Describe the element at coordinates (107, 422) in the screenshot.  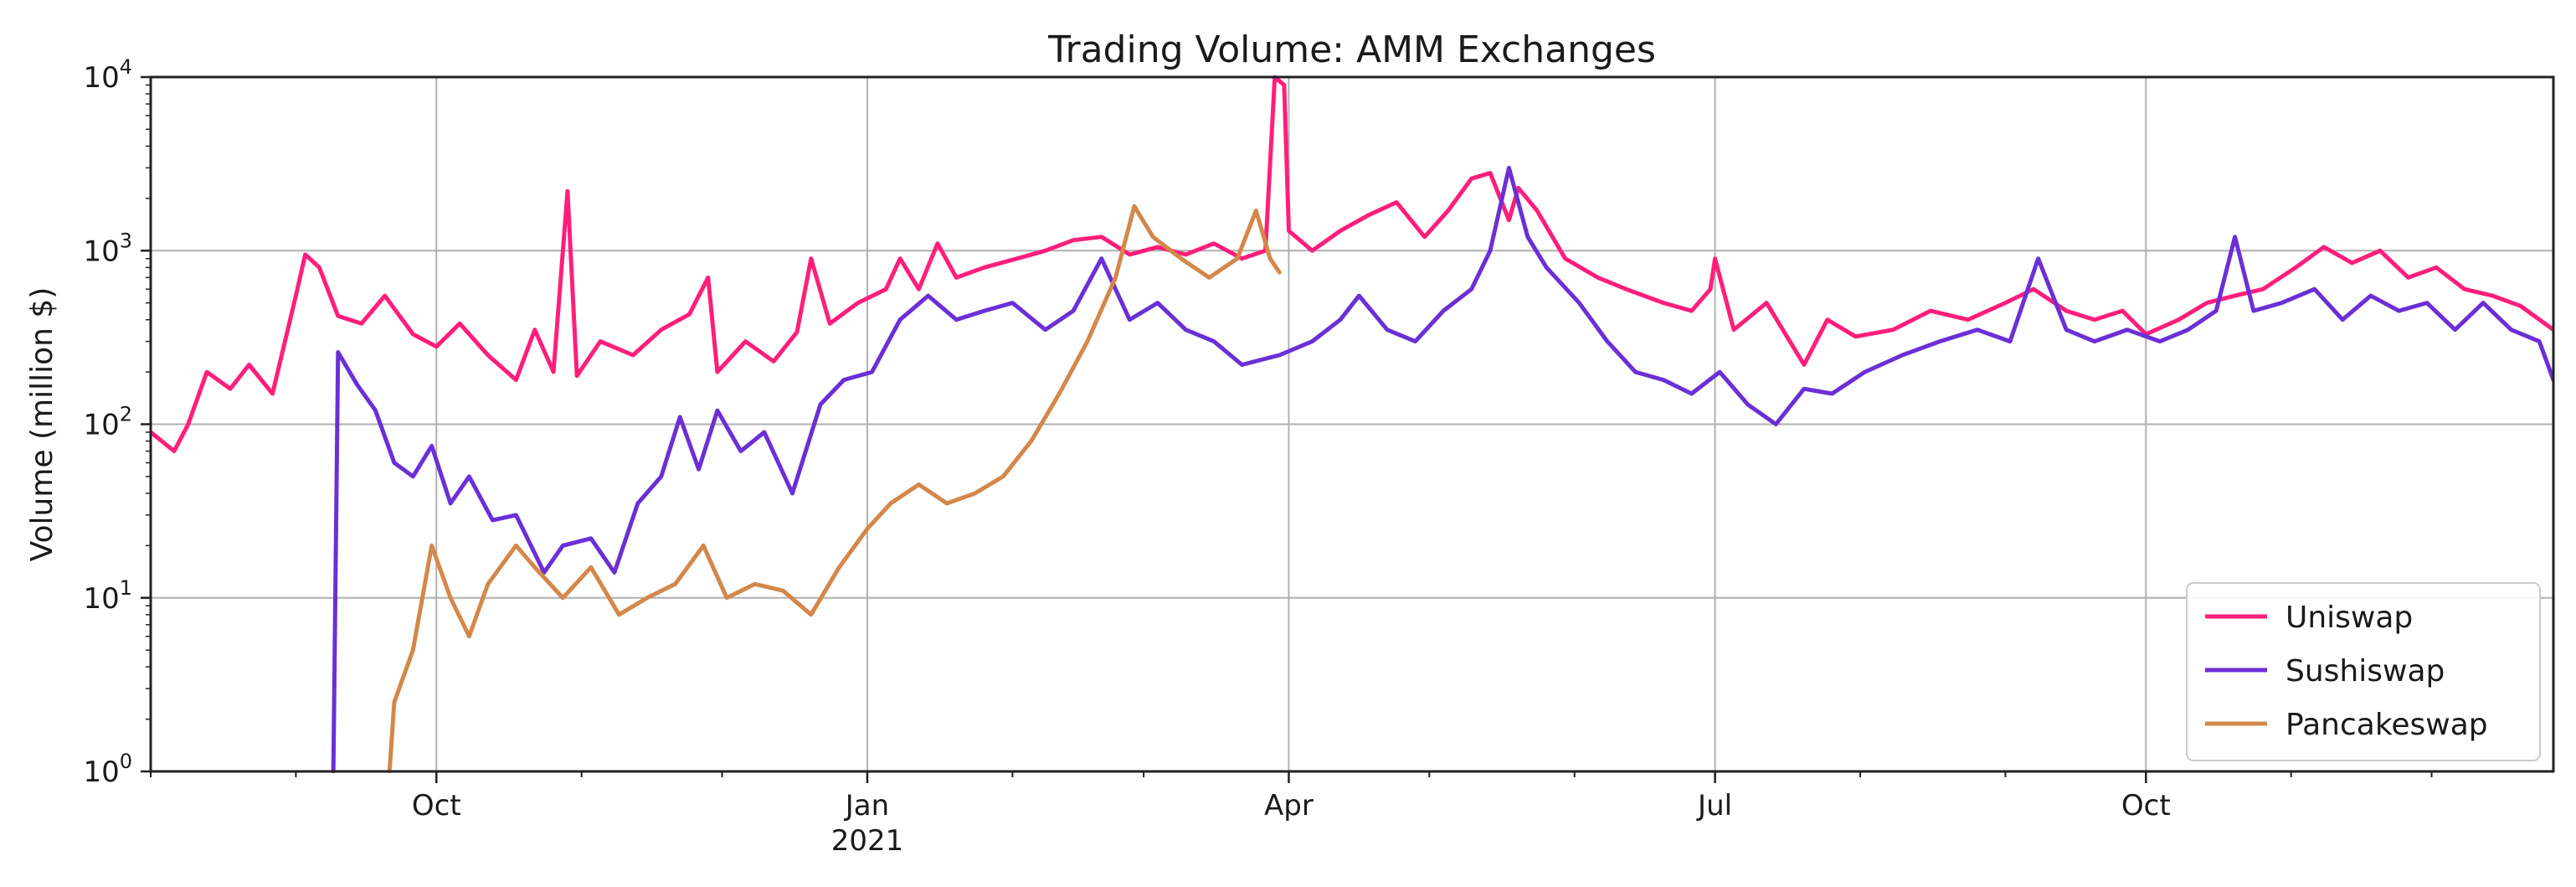
I see `y-tick-label: 10²` at that location.